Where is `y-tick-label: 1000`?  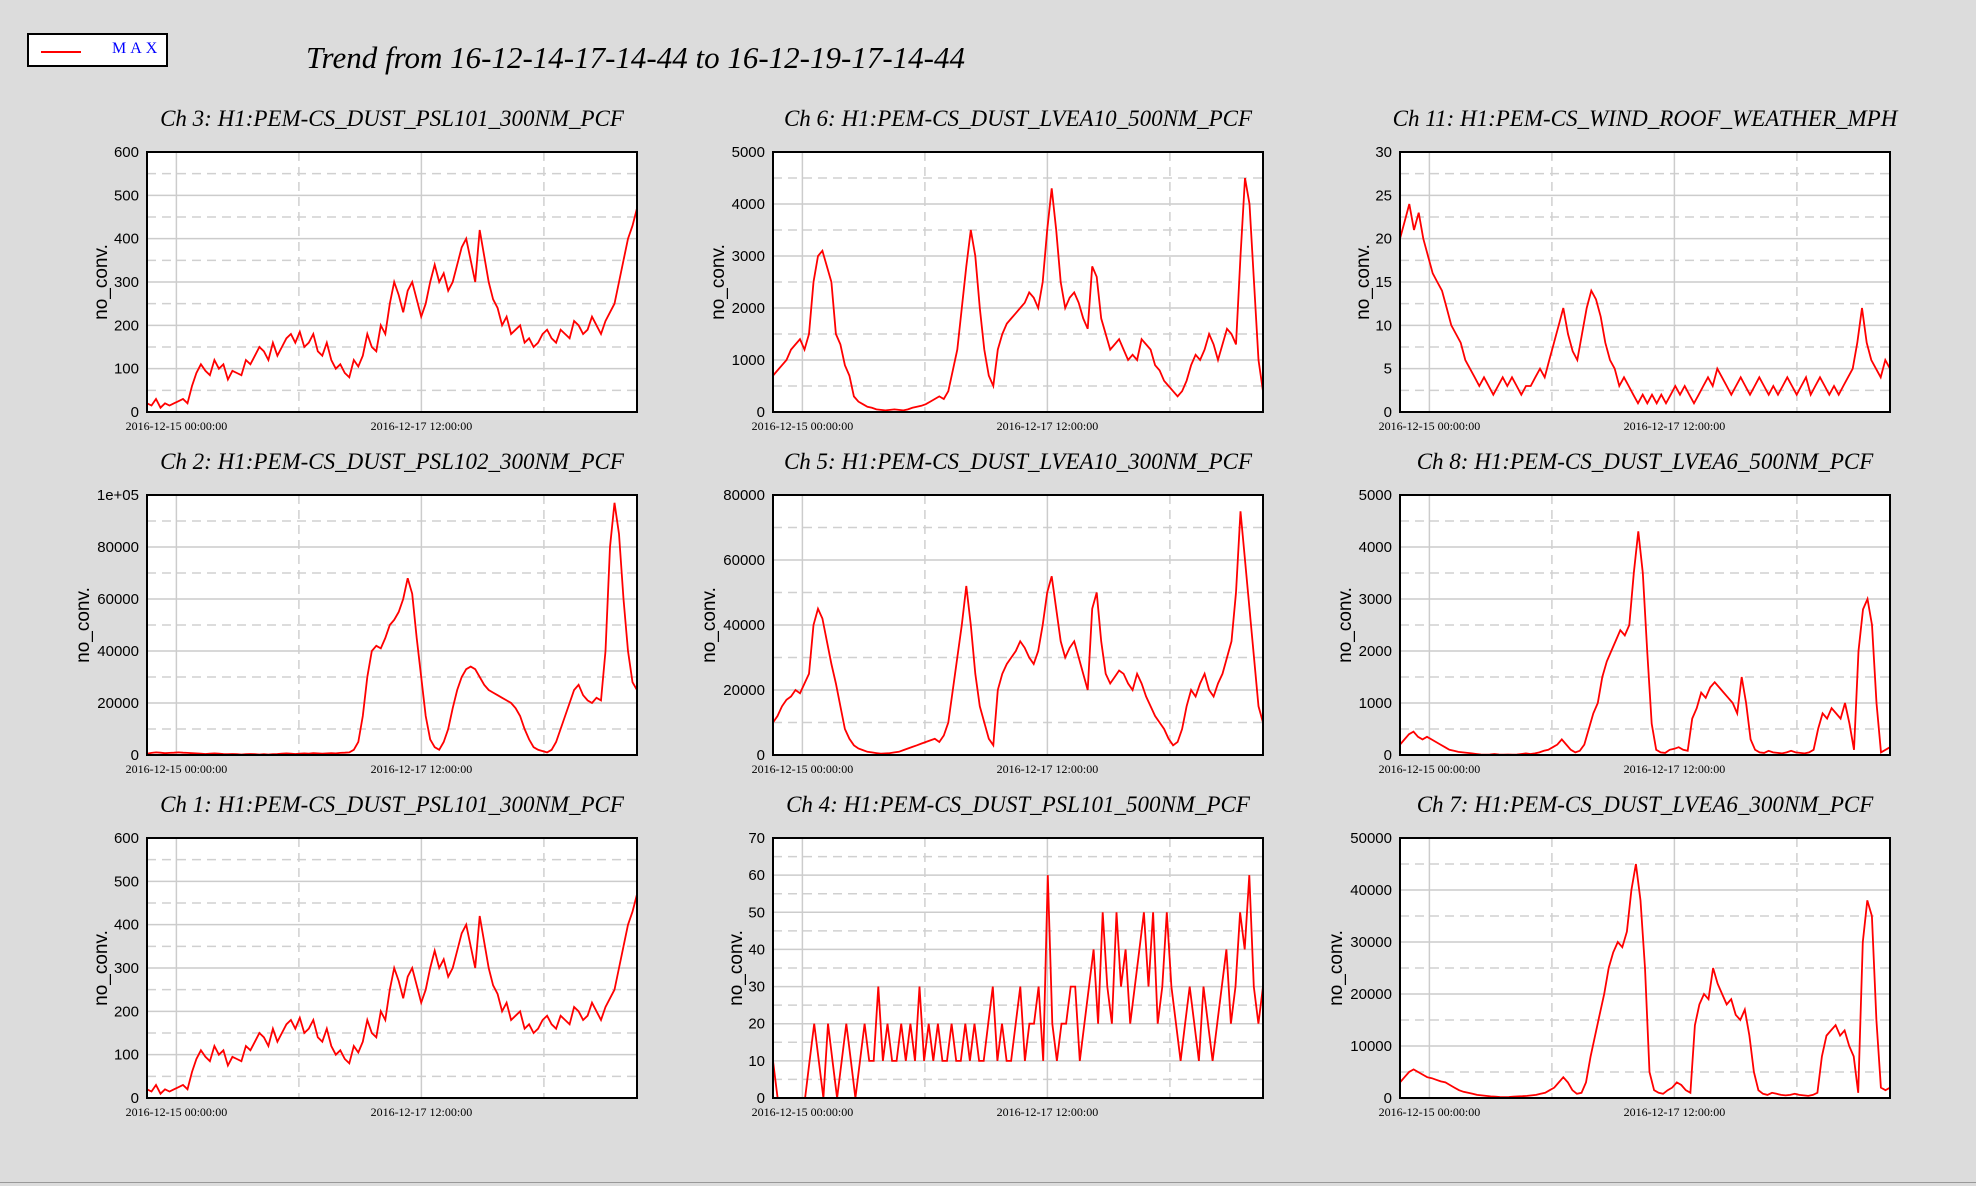 y-tick-label: 1000 is located at coordinates (748, 360).